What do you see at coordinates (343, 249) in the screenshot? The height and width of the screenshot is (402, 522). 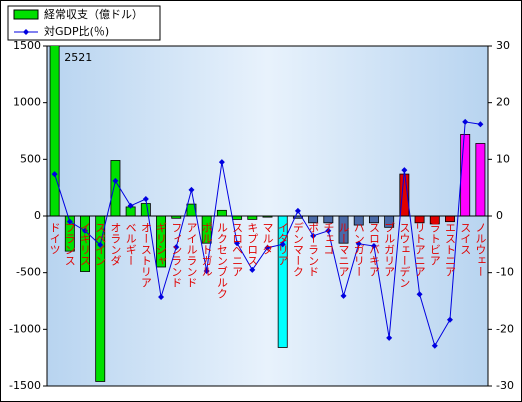 I see `x-tick-label: ルーマニア` at bounding box center [343, 249].